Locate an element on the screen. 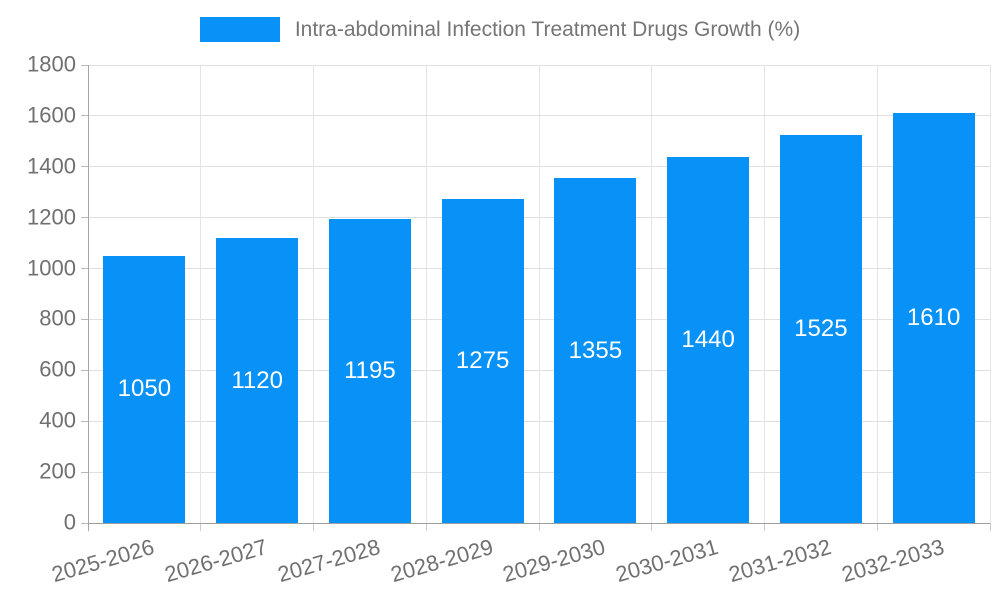  y-axis-tick-label: 1200 is located at coordinates (51, 217).